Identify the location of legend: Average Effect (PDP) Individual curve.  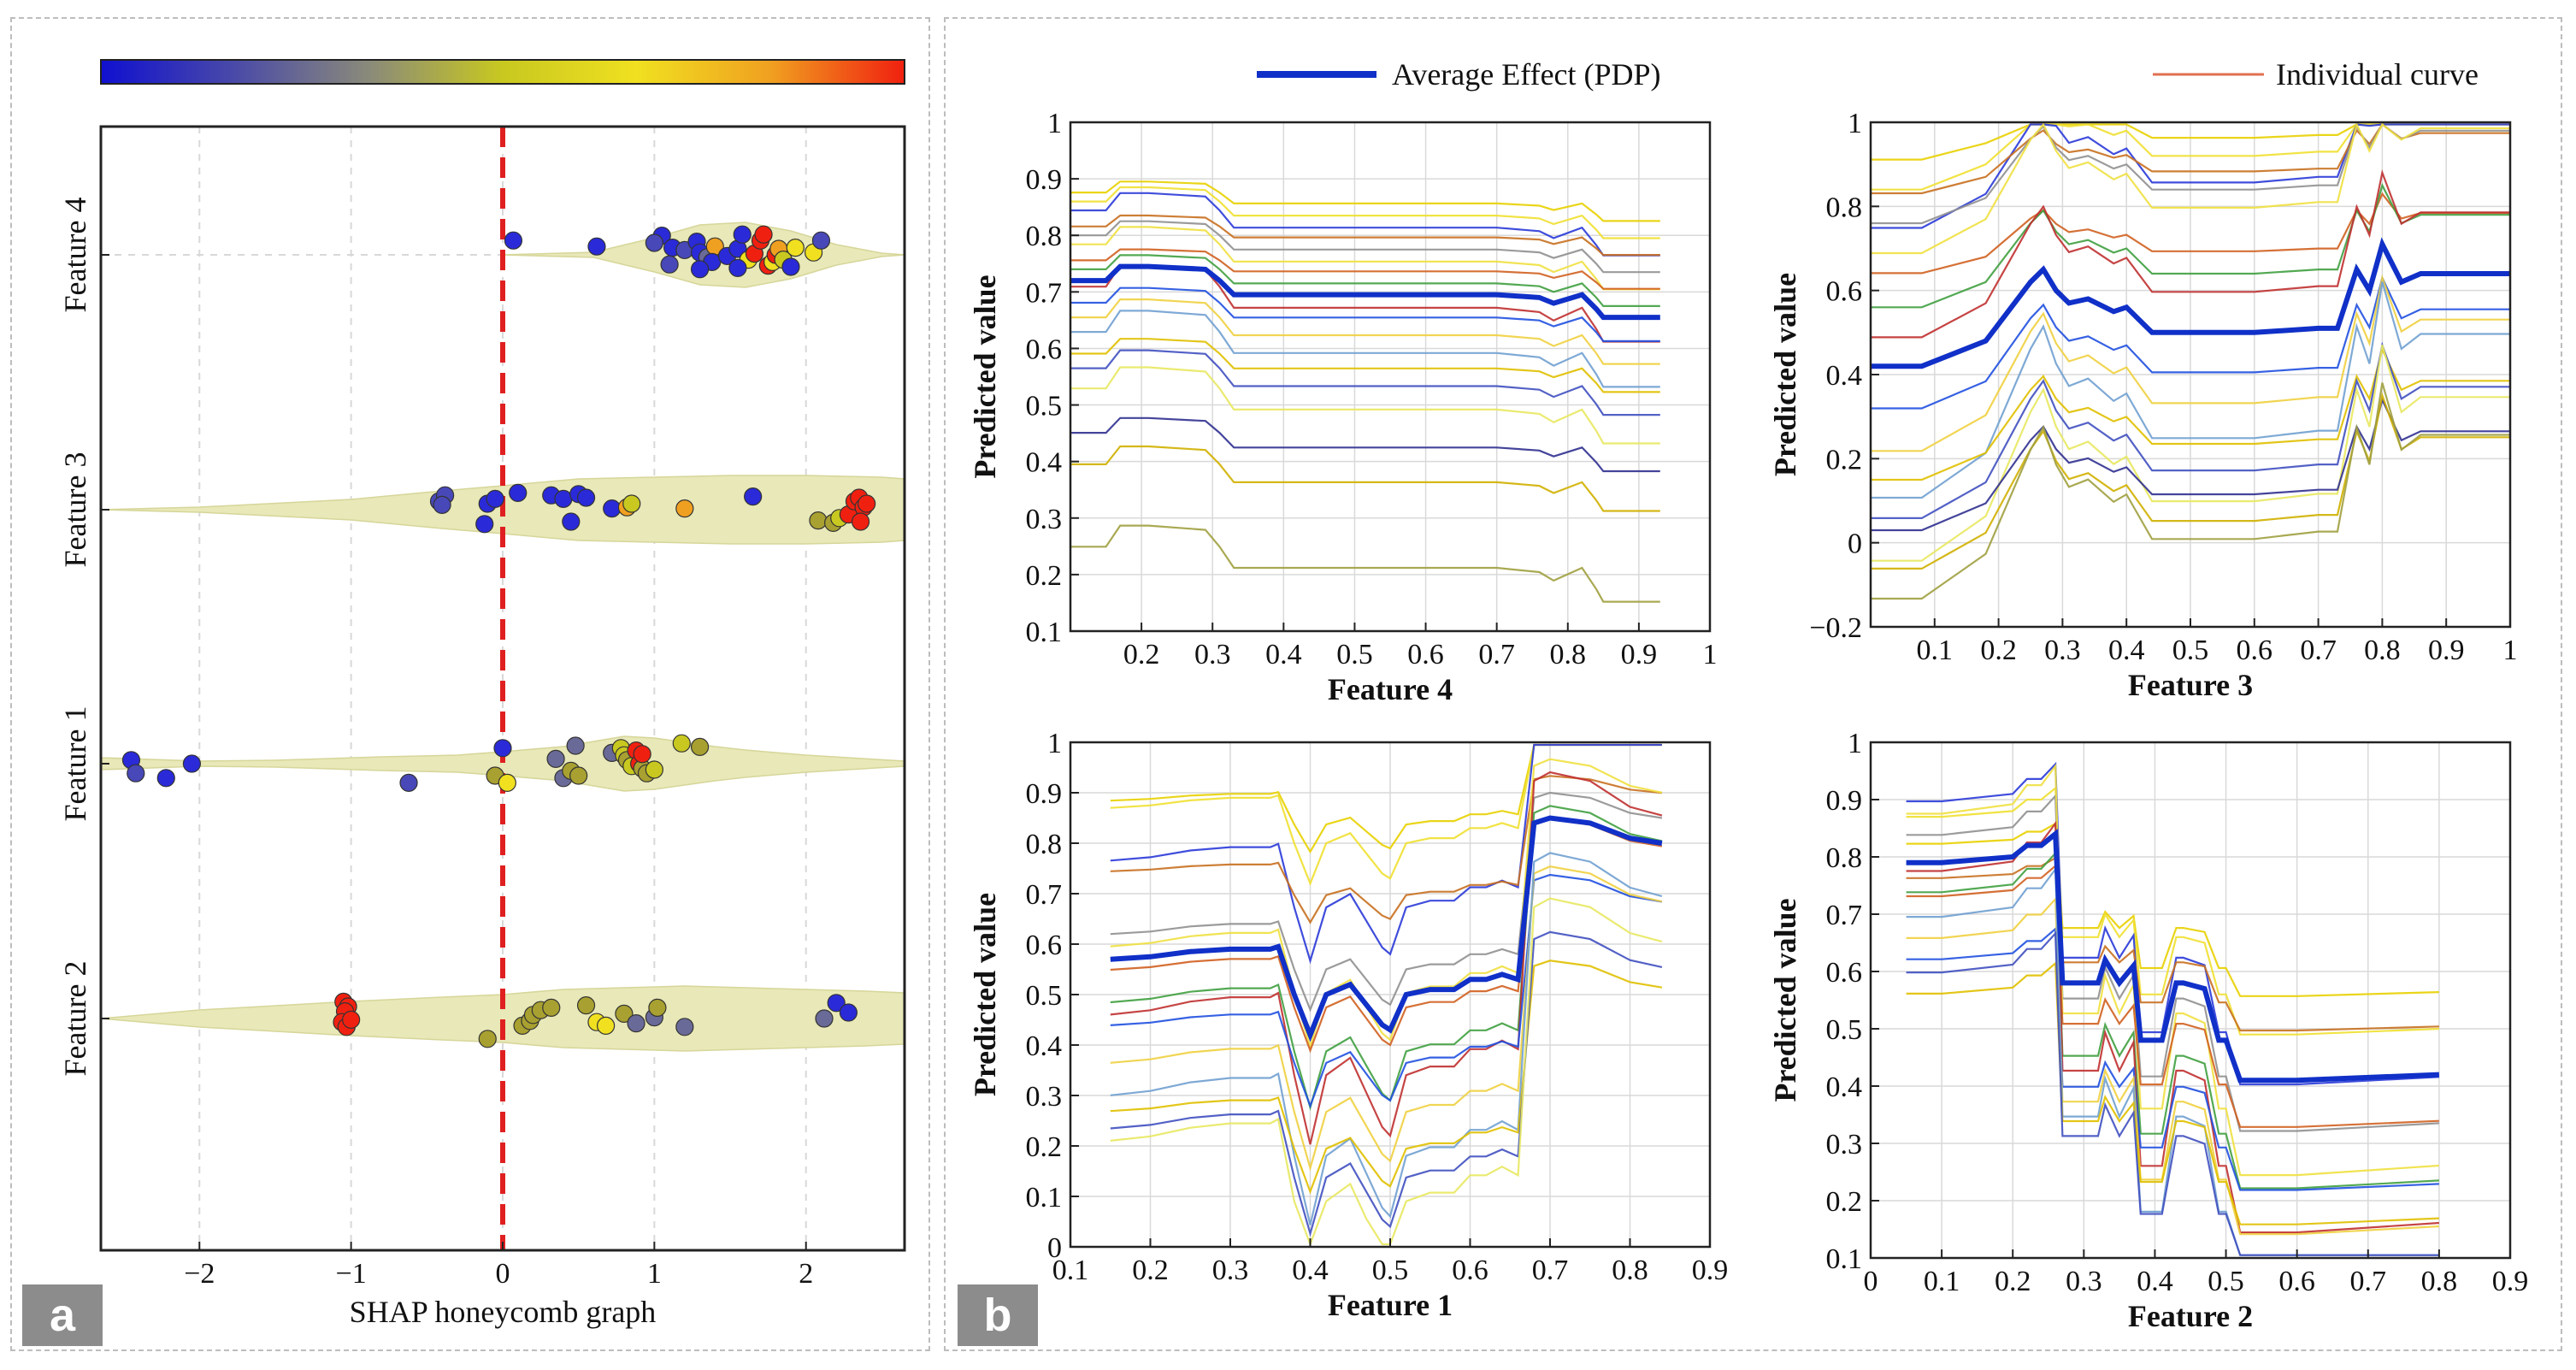
(1868, 74).